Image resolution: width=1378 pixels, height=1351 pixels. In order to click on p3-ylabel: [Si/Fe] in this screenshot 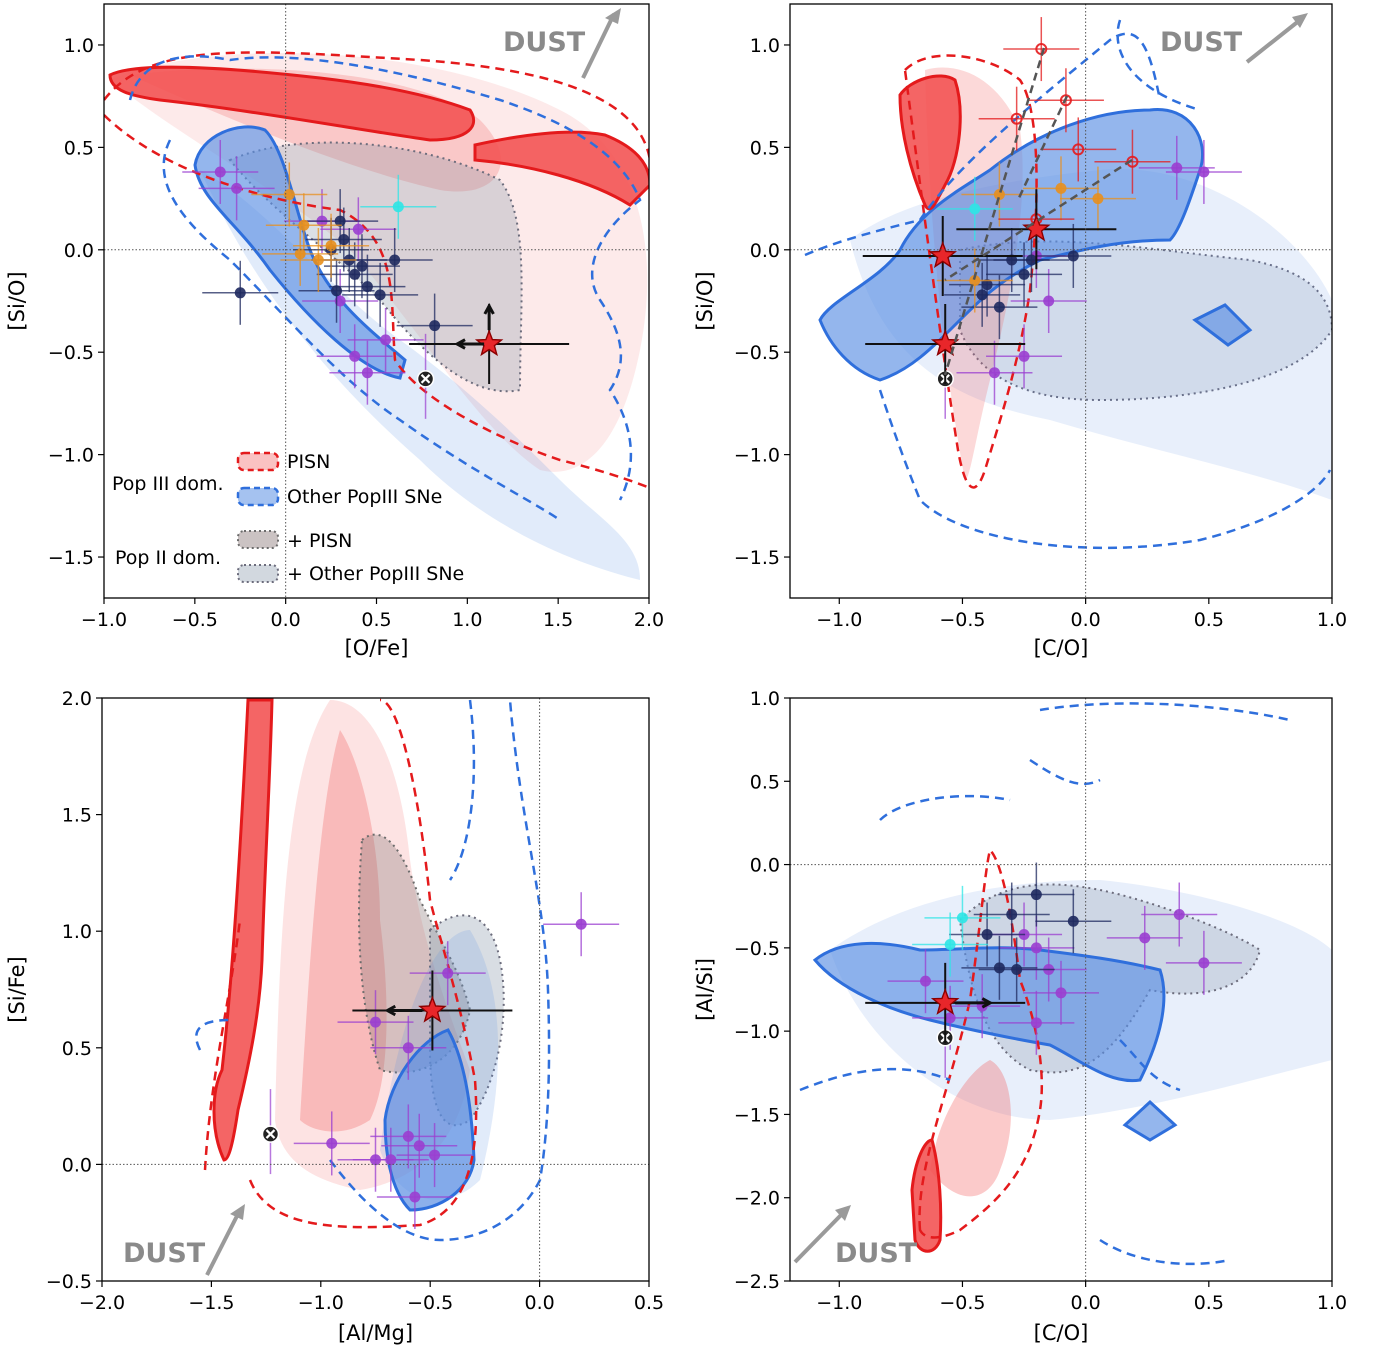, I will do `click(17, 989)`.